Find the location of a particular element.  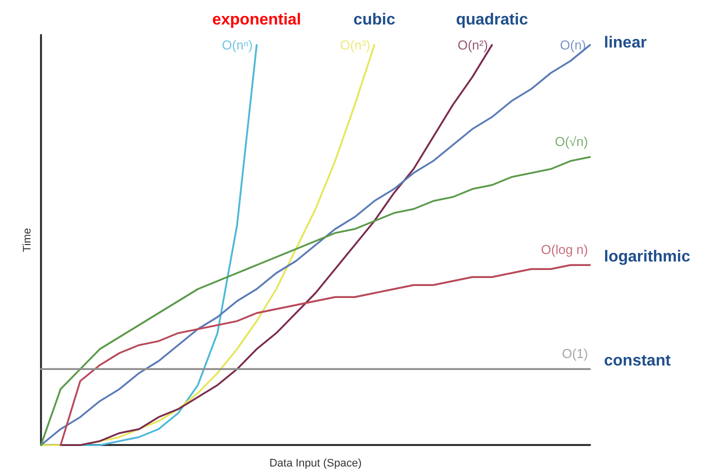

x-axis-title: Data Input (Space) is located at coordinates (315, 464).